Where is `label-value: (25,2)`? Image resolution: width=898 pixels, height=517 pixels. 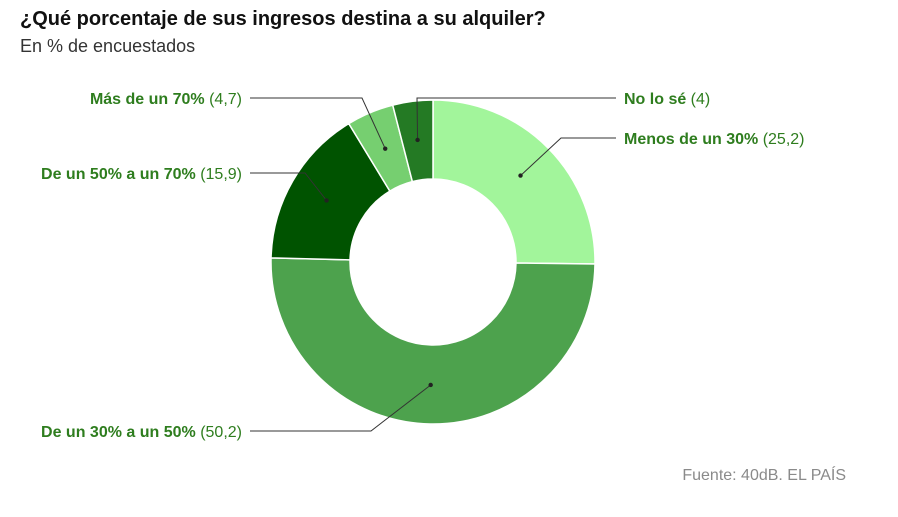
label-value: (25,2) is located at coordinates (781, 139).